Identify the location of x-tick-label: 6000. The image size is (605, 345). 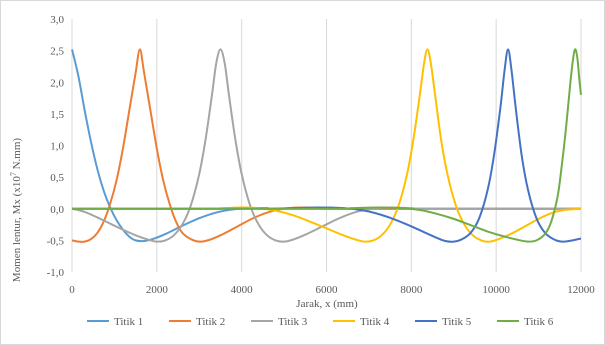
(327, 290).